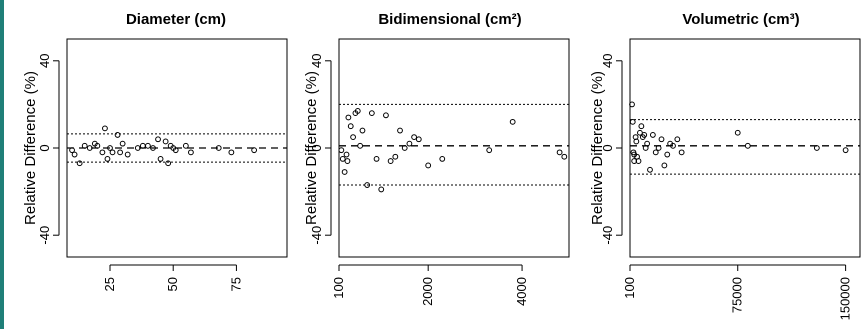 This screenshot has width=867, height=329. Describe the element at coordinates (845, 298) in the screenshot. I see `x-tick-label: 150000` at that location.